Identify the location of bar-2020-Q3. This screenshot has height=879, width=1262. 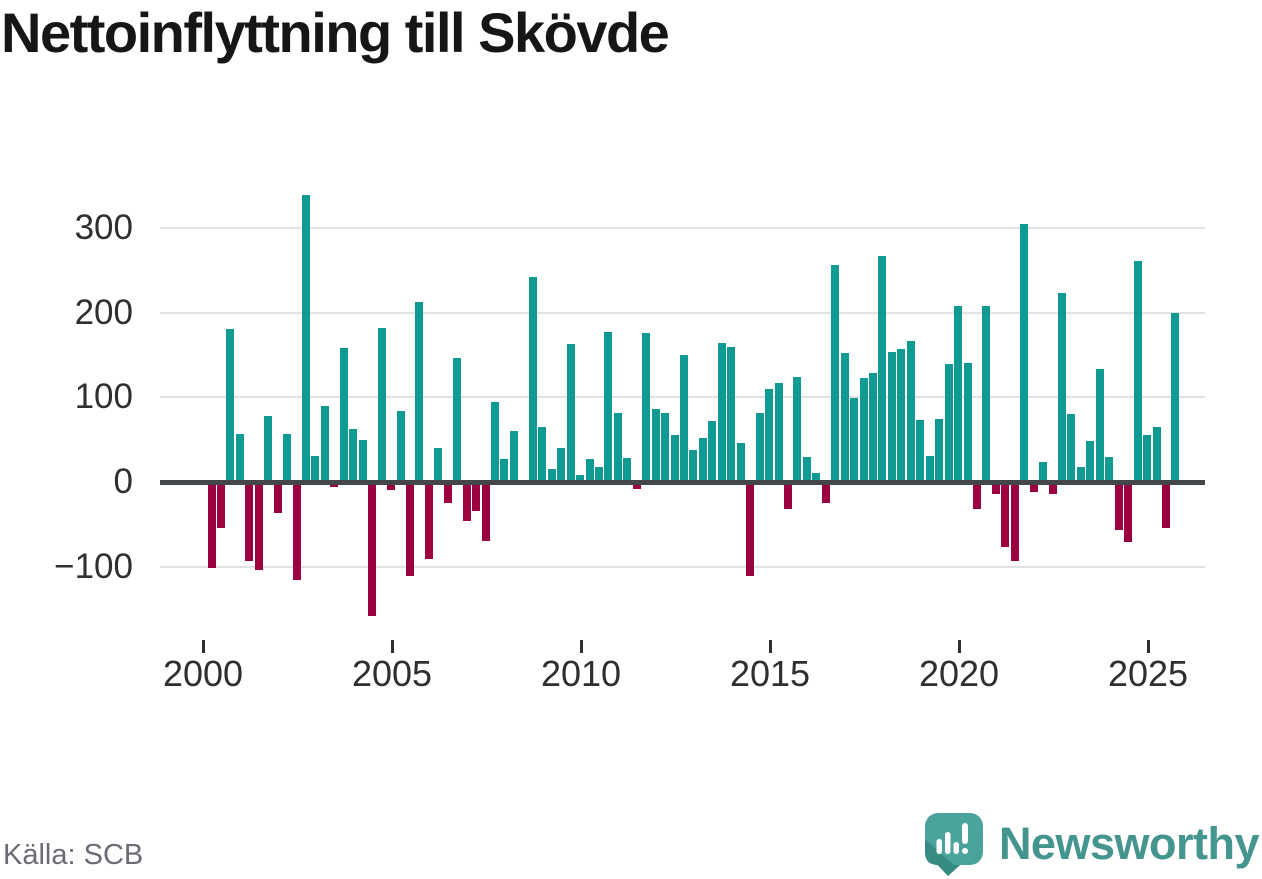
(986, 394).